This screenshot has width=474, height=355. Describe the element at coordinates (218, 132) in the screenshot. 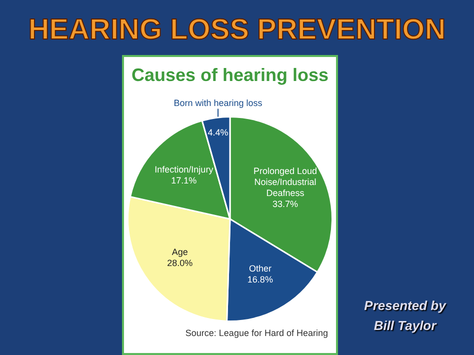

I see `data-label: 4.4%` at that location.